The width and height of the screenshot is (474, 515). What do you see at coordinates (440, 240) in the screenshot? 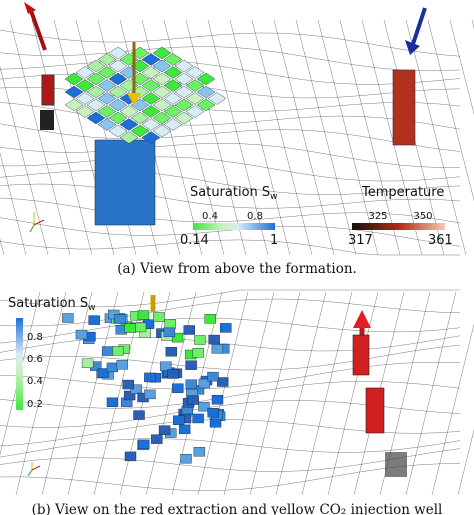
I see `max-label: 361` at bounding box center [440, 240].